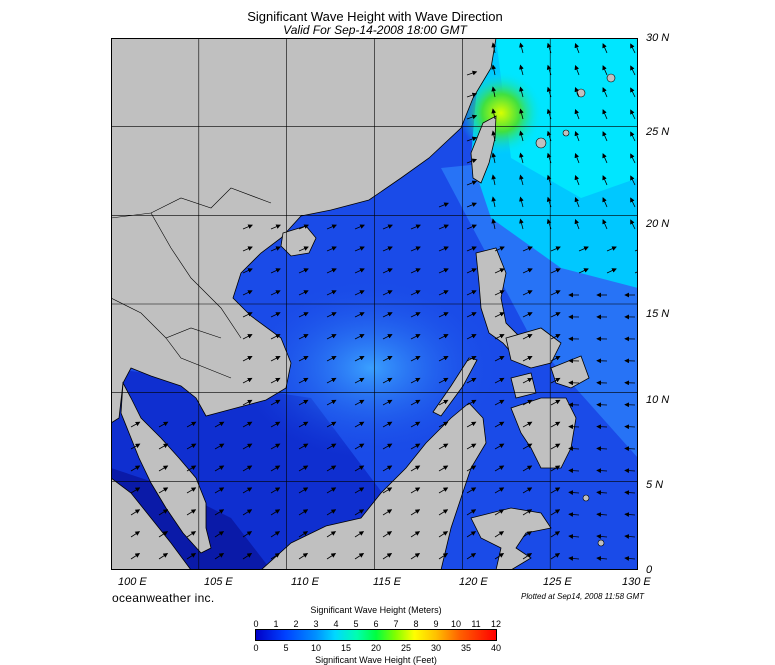 Image resolution: width=775 pixels, height=665 pixels. What do you see at coordinates (466, 648) in the screenshot?
I see `feet-tick-label: 35` at bounding box center [466, 648].